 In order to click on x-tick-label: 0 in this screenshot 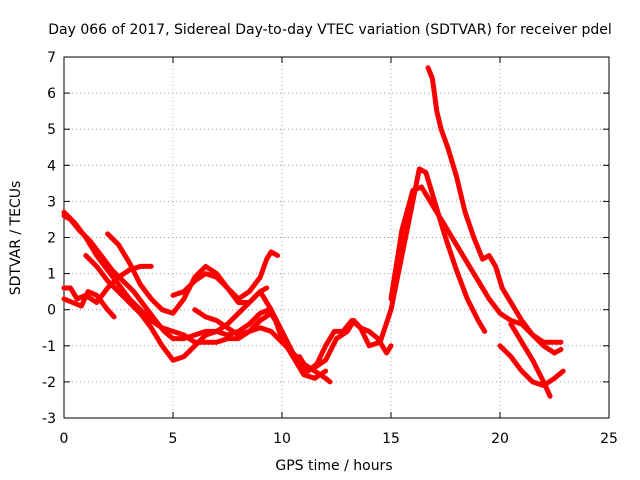, I will do `click(64, 439)`.